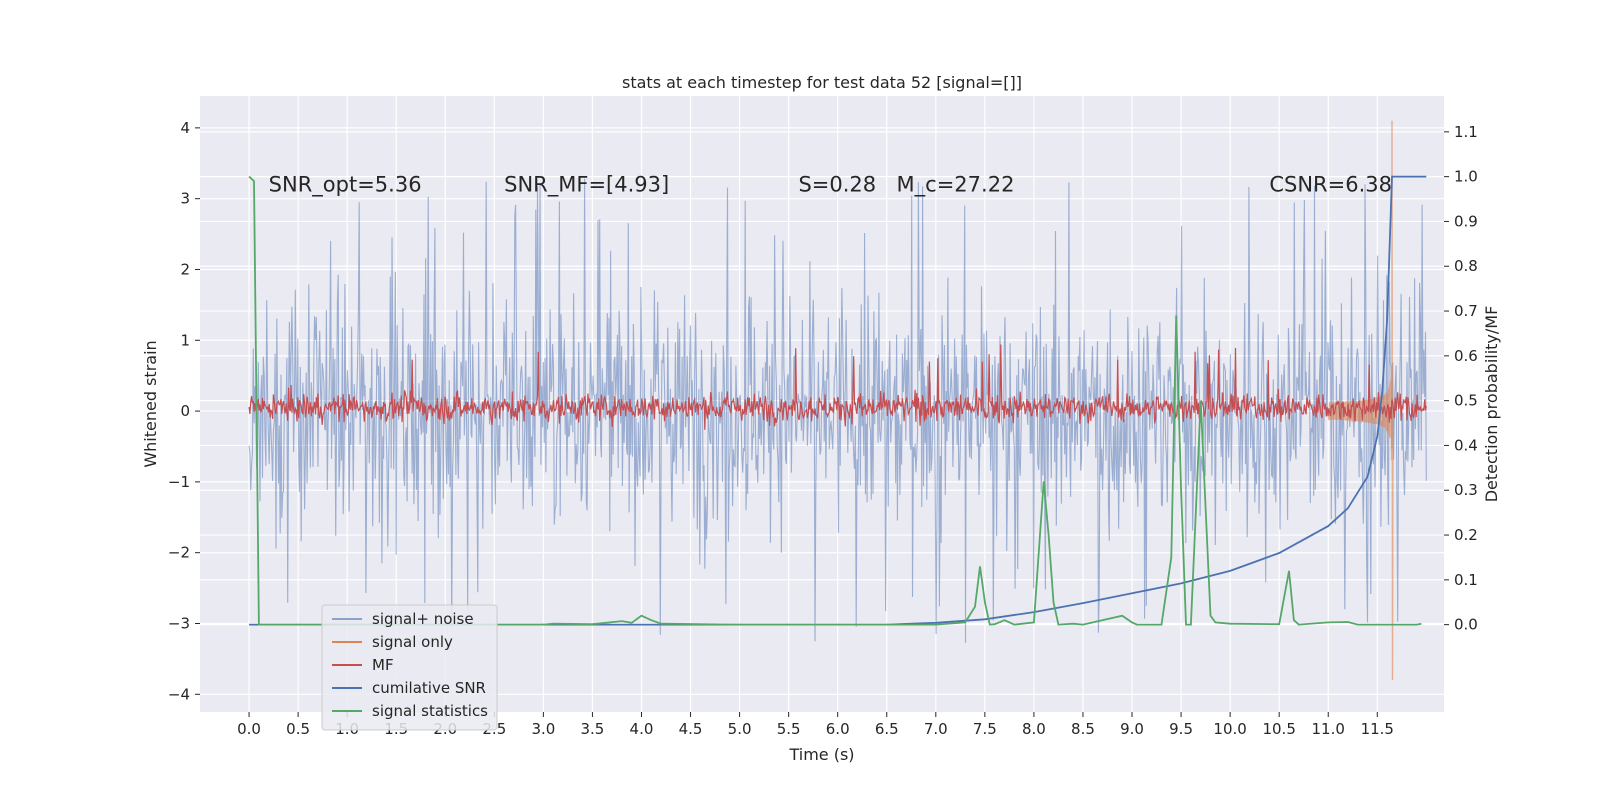 This screenshot has width=1600, height=800. Describe the element at coordinates (185, 199) in the screenshot. I see `y-tick-label: 3` at that location.